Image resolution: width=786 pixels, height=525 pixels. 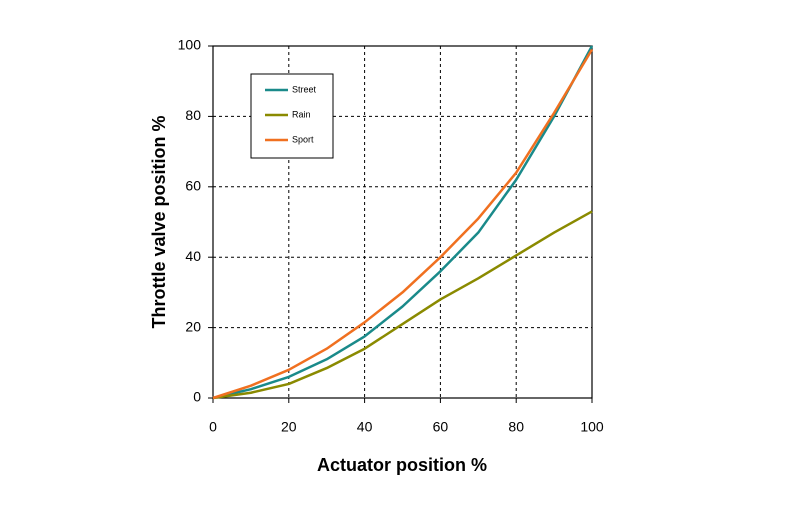 What do you see at coordinates (365, 427) in the screenshot?
I see `x-tick-label: 40` at bounding box center [365, 427].